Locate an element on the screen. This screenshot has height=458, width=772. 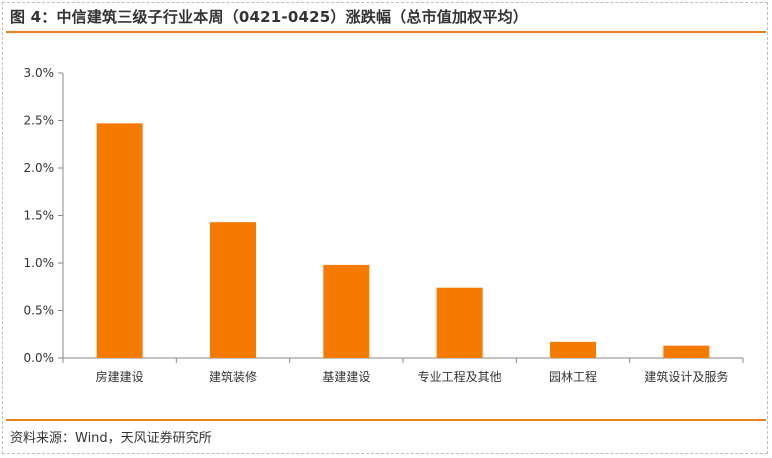
y-tick-label: 0.5% is located at coordinates (39, 311).